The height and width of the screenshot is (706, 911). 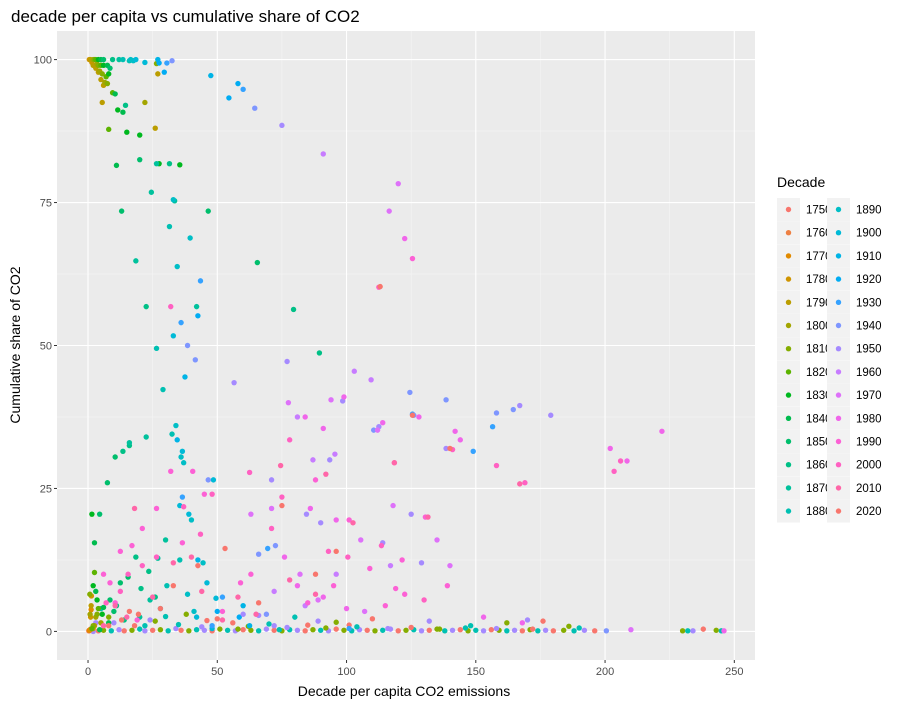 What do you see at coordinates (734, 672) in the screenshot?
I see `x-tick-label: 250` at bounding box center [734, 672].